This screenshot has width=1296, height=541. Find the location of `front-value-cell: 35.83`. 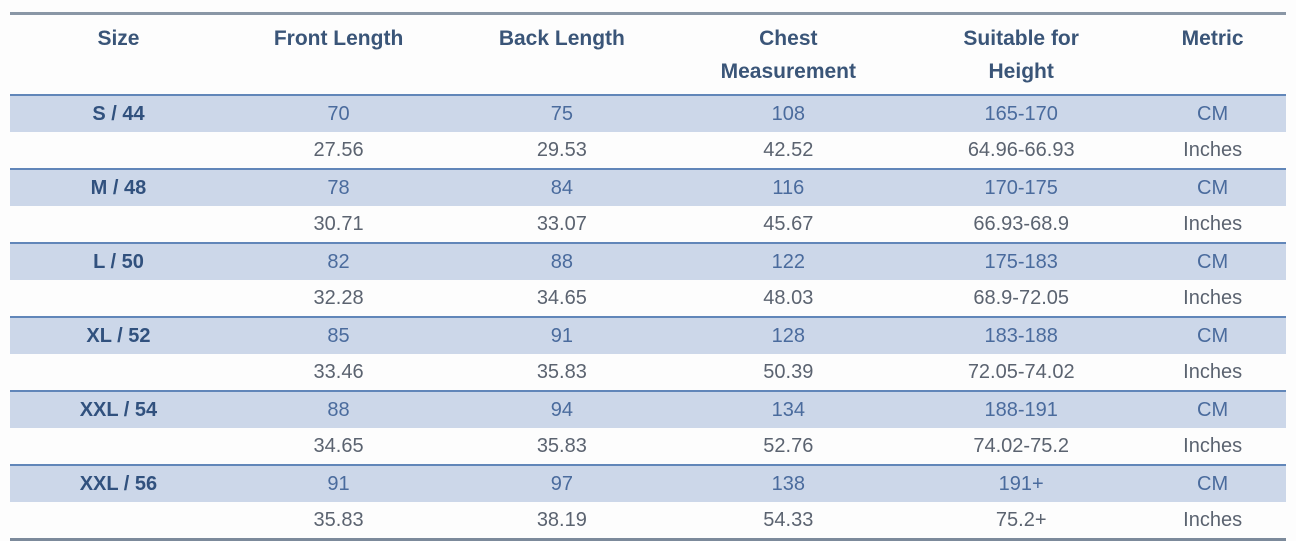

front-value-cell: 35.83 is located at coordinates (338, 521).